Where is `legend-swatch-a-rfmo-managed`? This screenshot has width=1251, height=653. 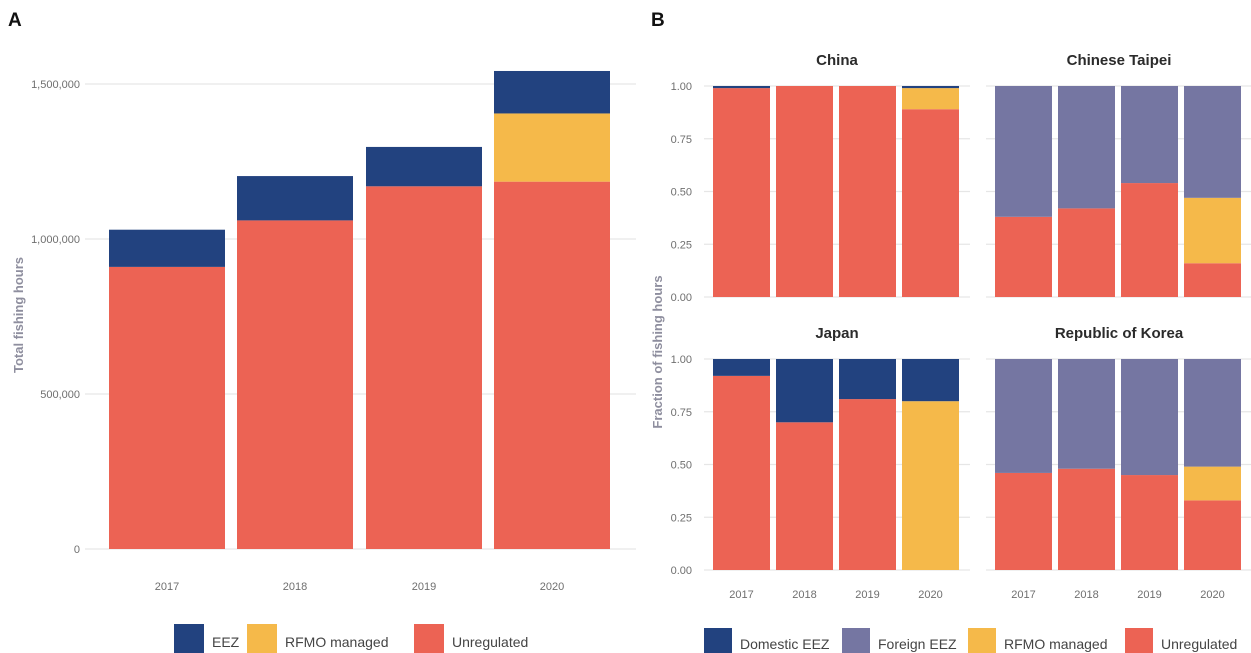
legend-swatch-a-rfmo-managed is located at coordinates (262, 638).